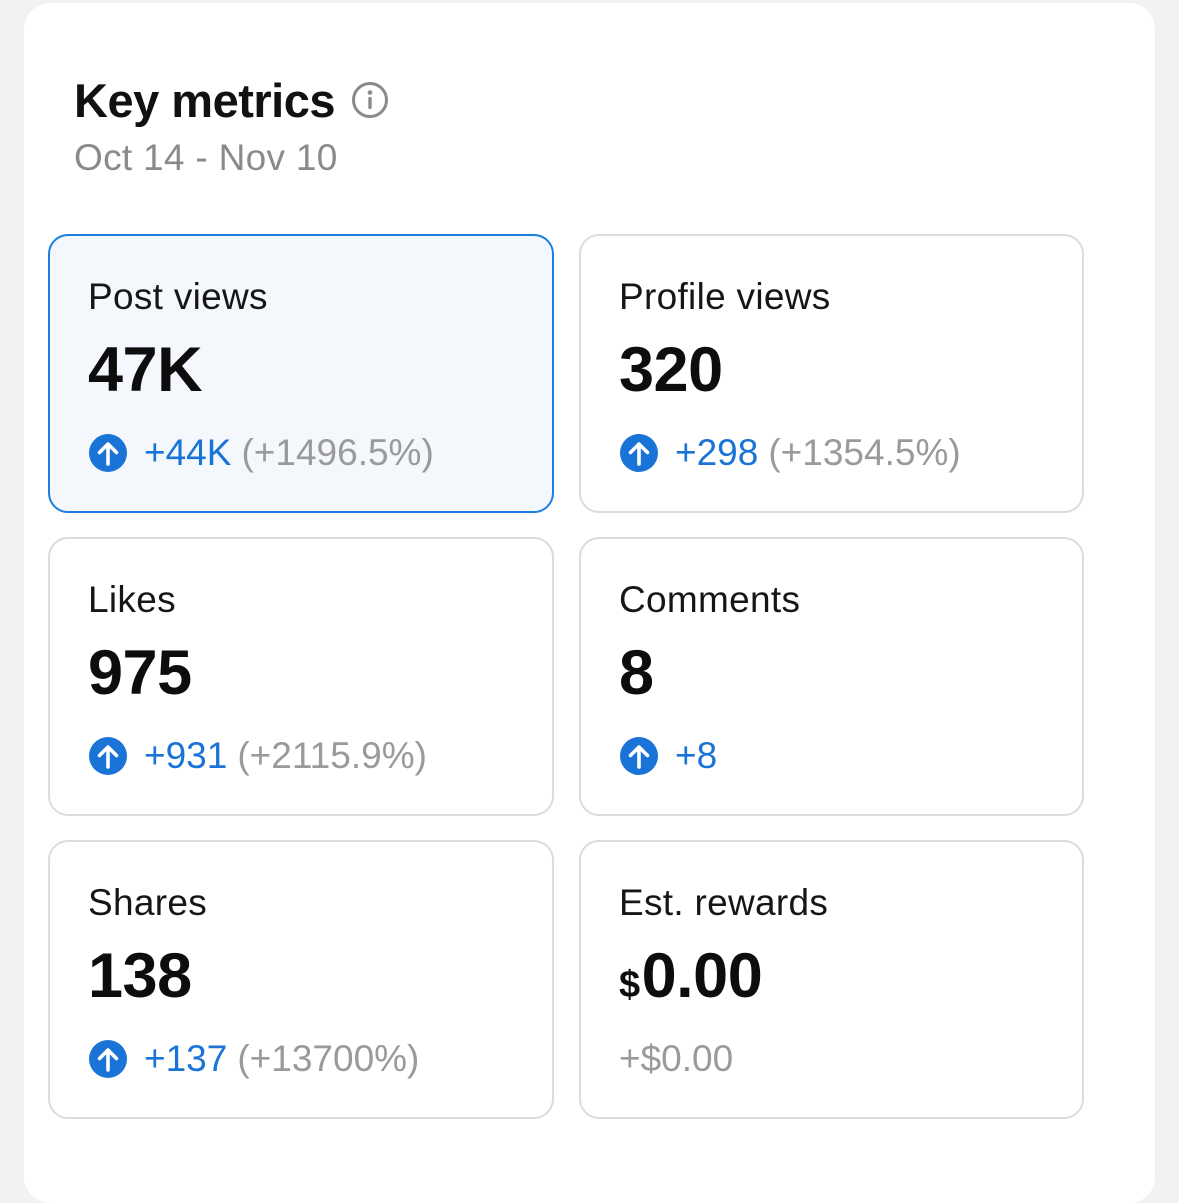  I want to click on metric-delta: +137, so click(186, 1058).